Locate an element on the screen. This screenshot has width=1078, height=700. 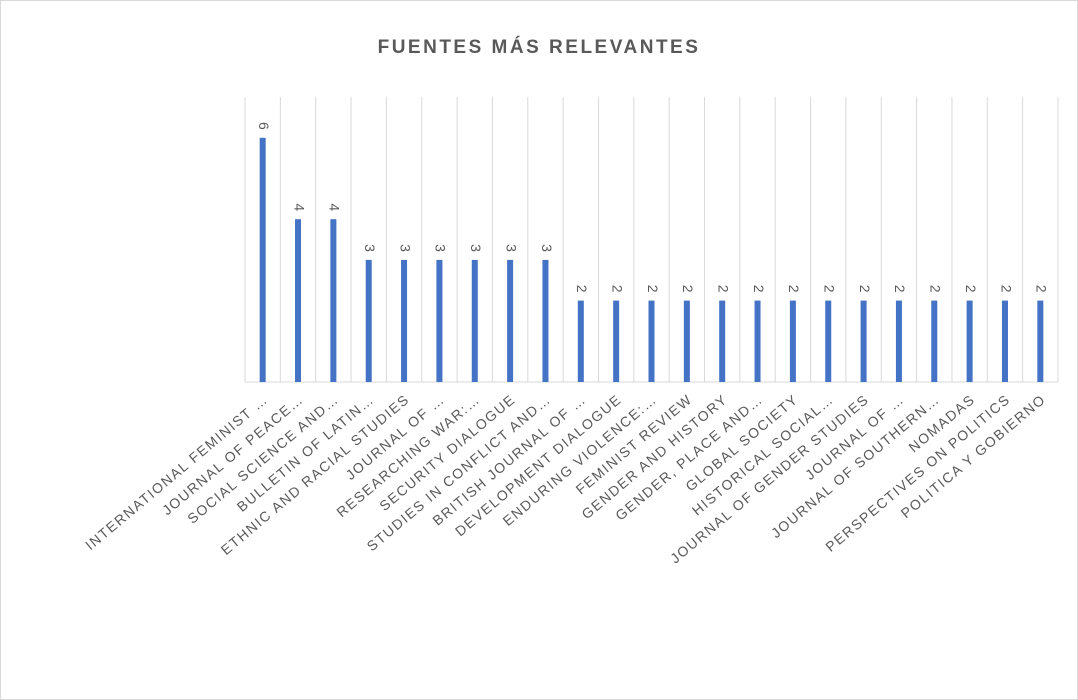
chart-title: FUENTES MÁS RELEVANTES is located at coordinates (539, 47).